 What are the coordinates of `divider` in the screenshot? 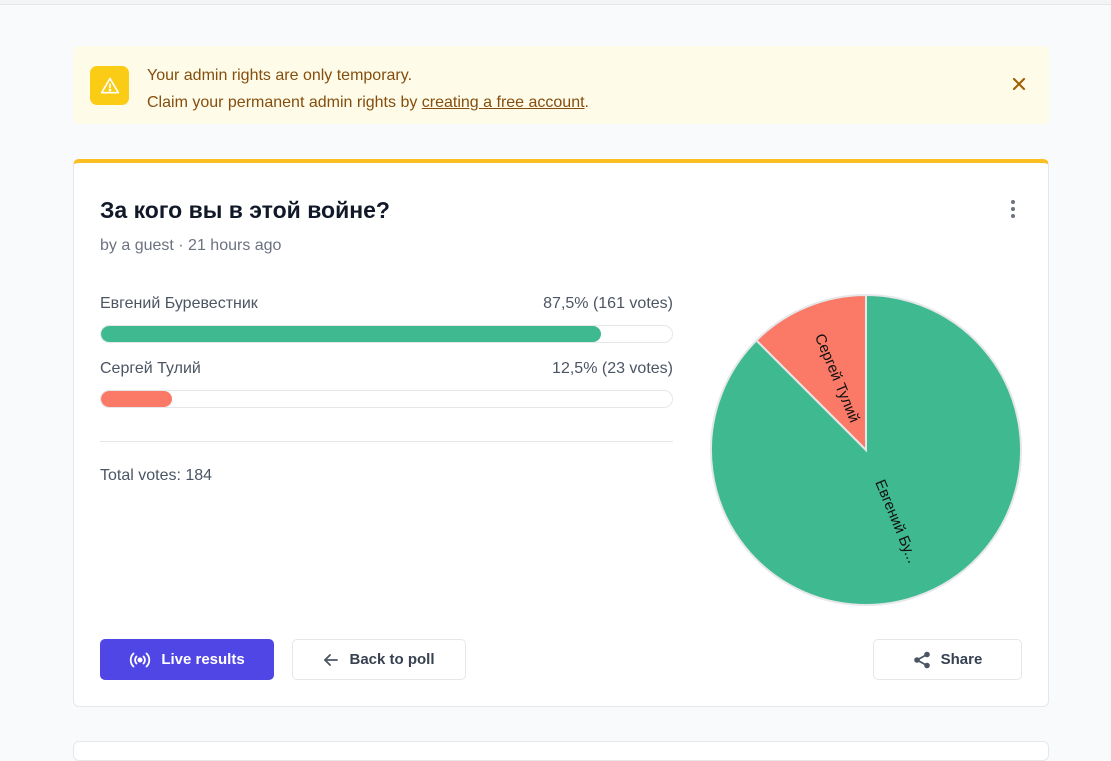 It's located at (386, 441).